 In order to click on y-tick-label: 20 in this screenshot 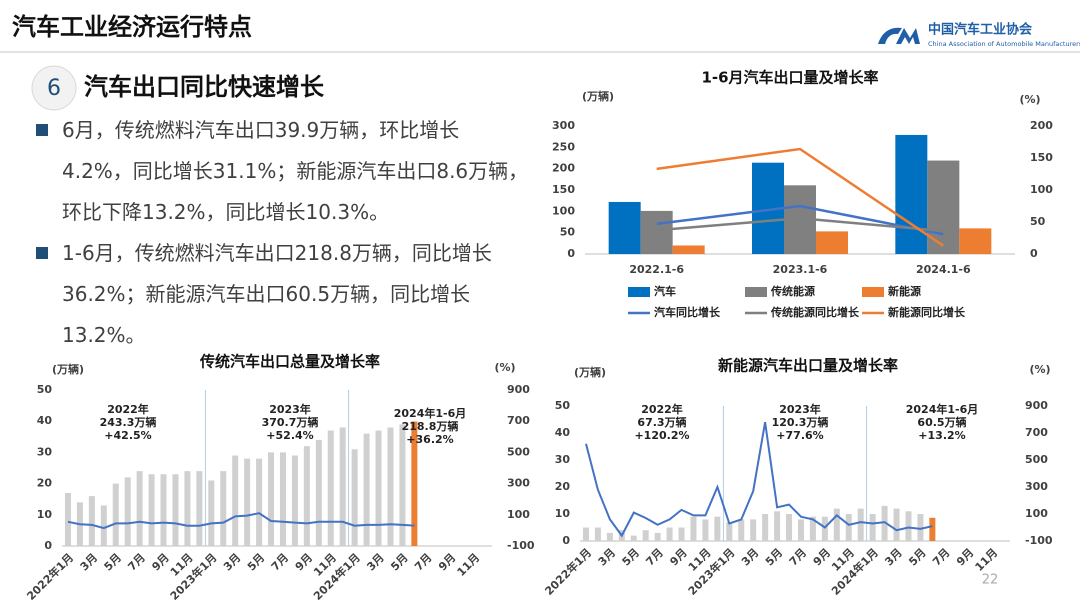, I will do `click(563, 486)`.